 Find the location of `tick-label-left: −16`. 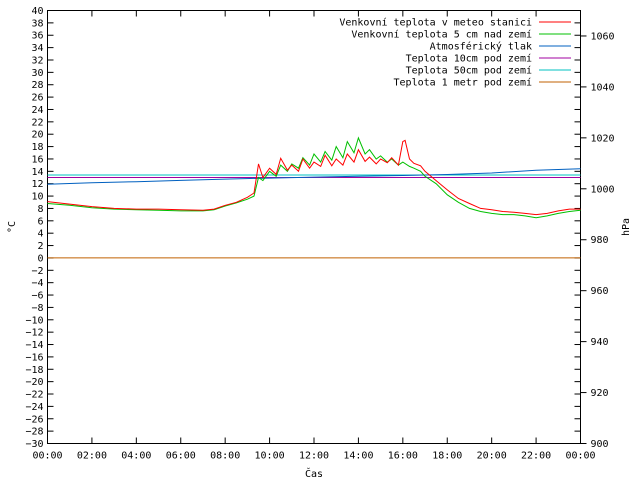

tick-label-left: −16 is located at coordinates (34, 357).